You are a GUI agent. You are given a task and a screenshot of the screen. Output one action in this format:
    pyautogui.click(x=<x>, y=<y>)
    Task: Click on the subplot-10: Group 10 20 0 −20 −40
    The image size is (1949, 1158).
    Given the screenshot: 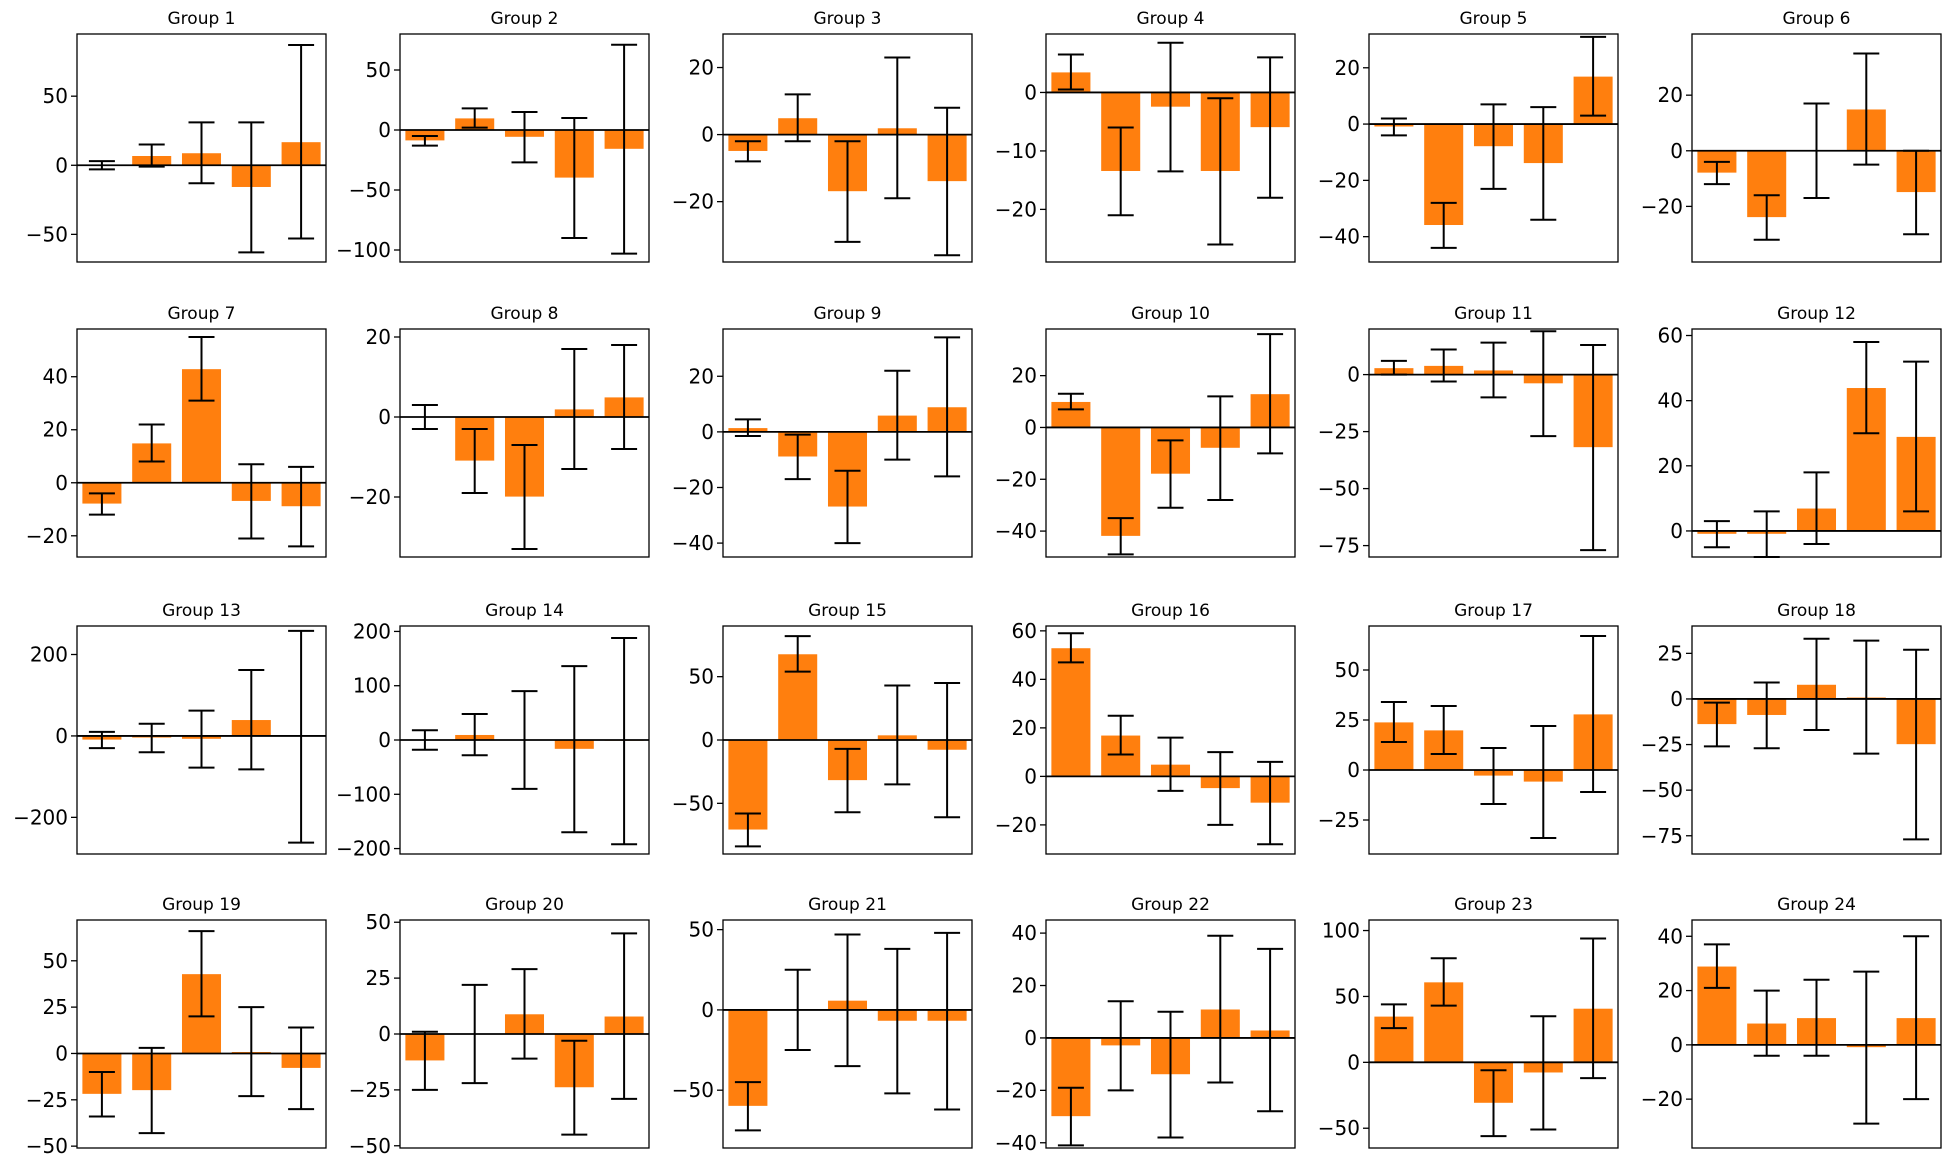 What is the action you would take?
    pyautogui.click(x=1145, y=431)
    